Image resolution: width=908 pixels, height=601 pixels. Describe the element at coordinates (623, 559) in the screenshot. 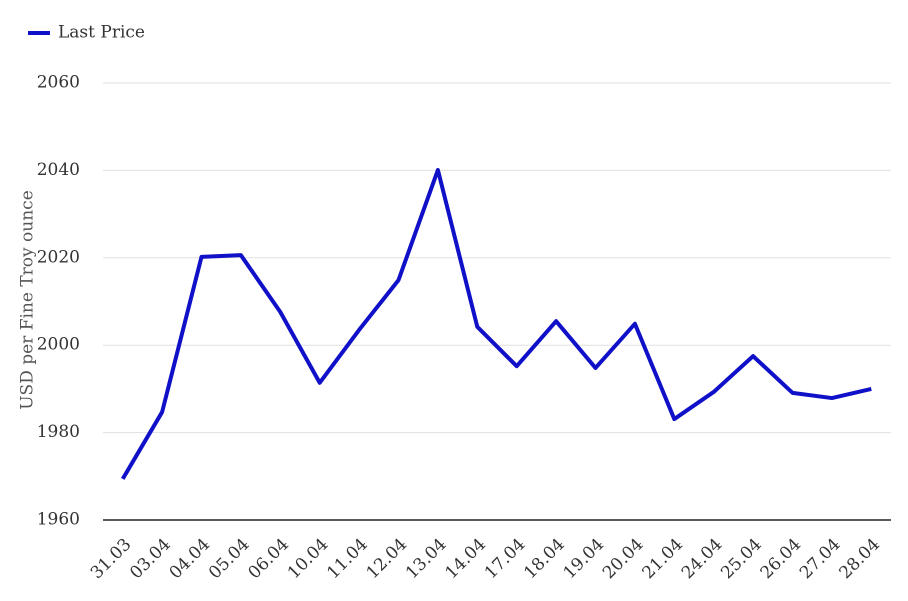

I see `x-tick-label: 20.04` at that location.